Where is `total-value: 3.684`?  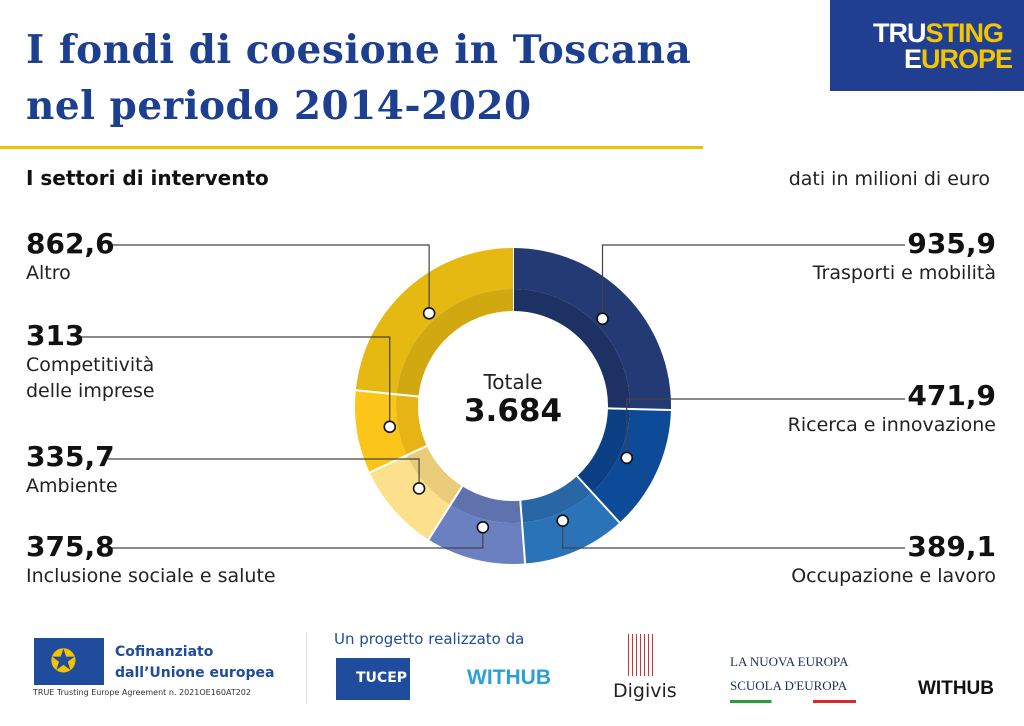 total-value: 3.684 is located at coordinates (513, 411).